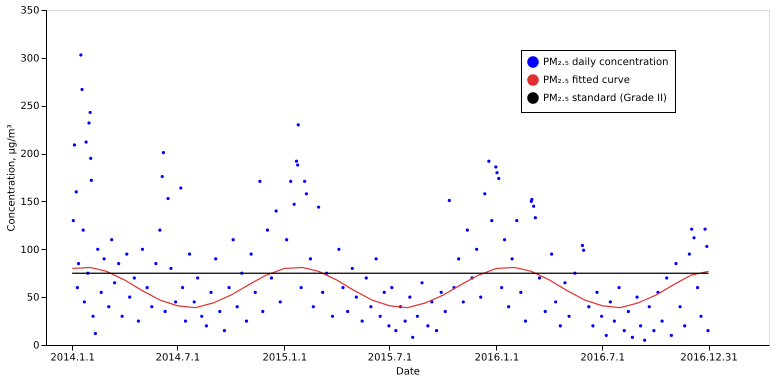  What do you see at coordinates (178, 358) in the screenshot?
I see `x-tick-label: 2014.7.1` at bounding box center [178, 358].